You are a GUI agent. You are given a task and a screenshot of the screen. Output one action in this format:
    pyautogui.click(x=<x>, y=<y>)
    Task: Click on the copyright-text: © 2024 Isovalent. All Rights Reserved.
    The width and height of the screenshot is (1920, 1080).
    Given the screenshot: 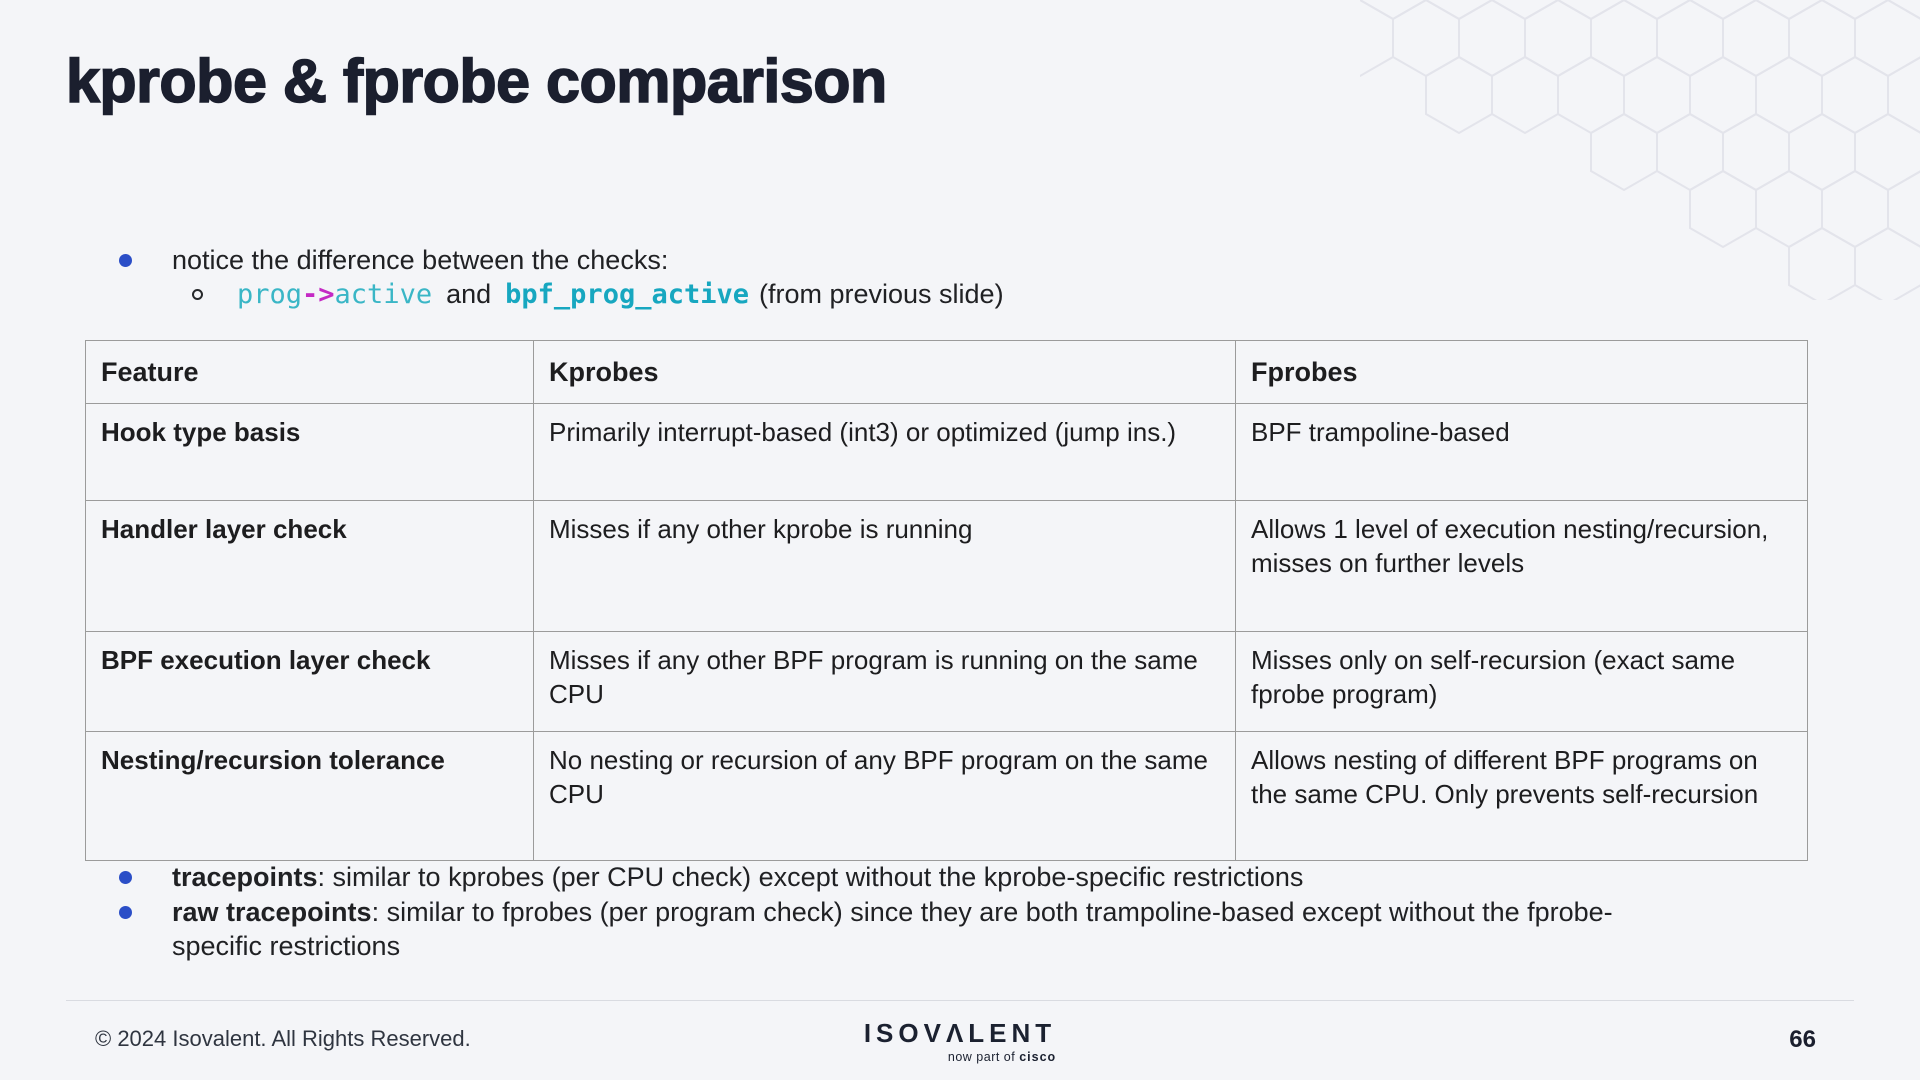 What is the action you would take?
    pyautogui.click(x=283, y=1038)
    